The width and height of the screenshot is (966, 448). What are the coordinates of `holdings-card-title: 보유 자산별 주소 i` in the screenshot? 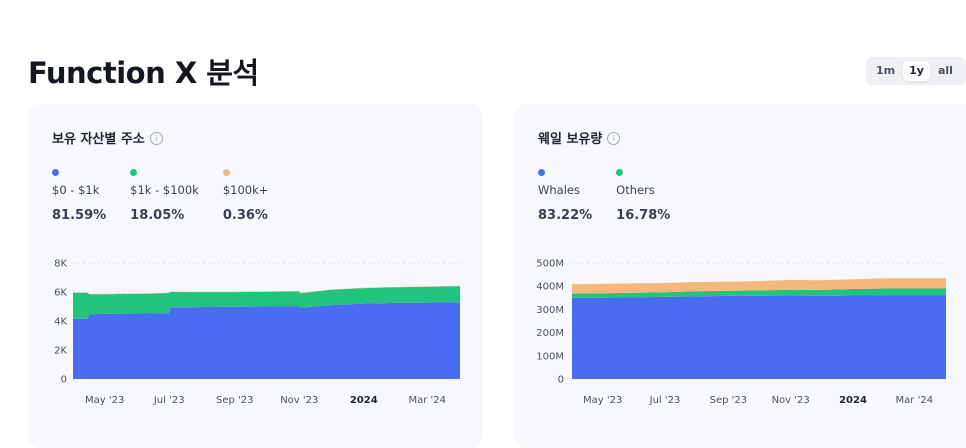 It's located at (107, 137).